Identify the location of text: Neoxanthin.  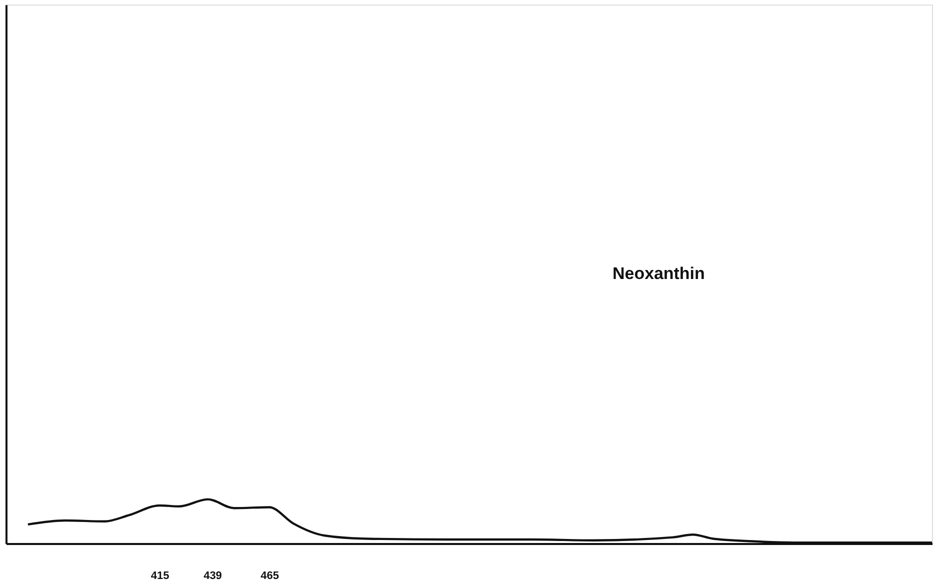
(658, 274).